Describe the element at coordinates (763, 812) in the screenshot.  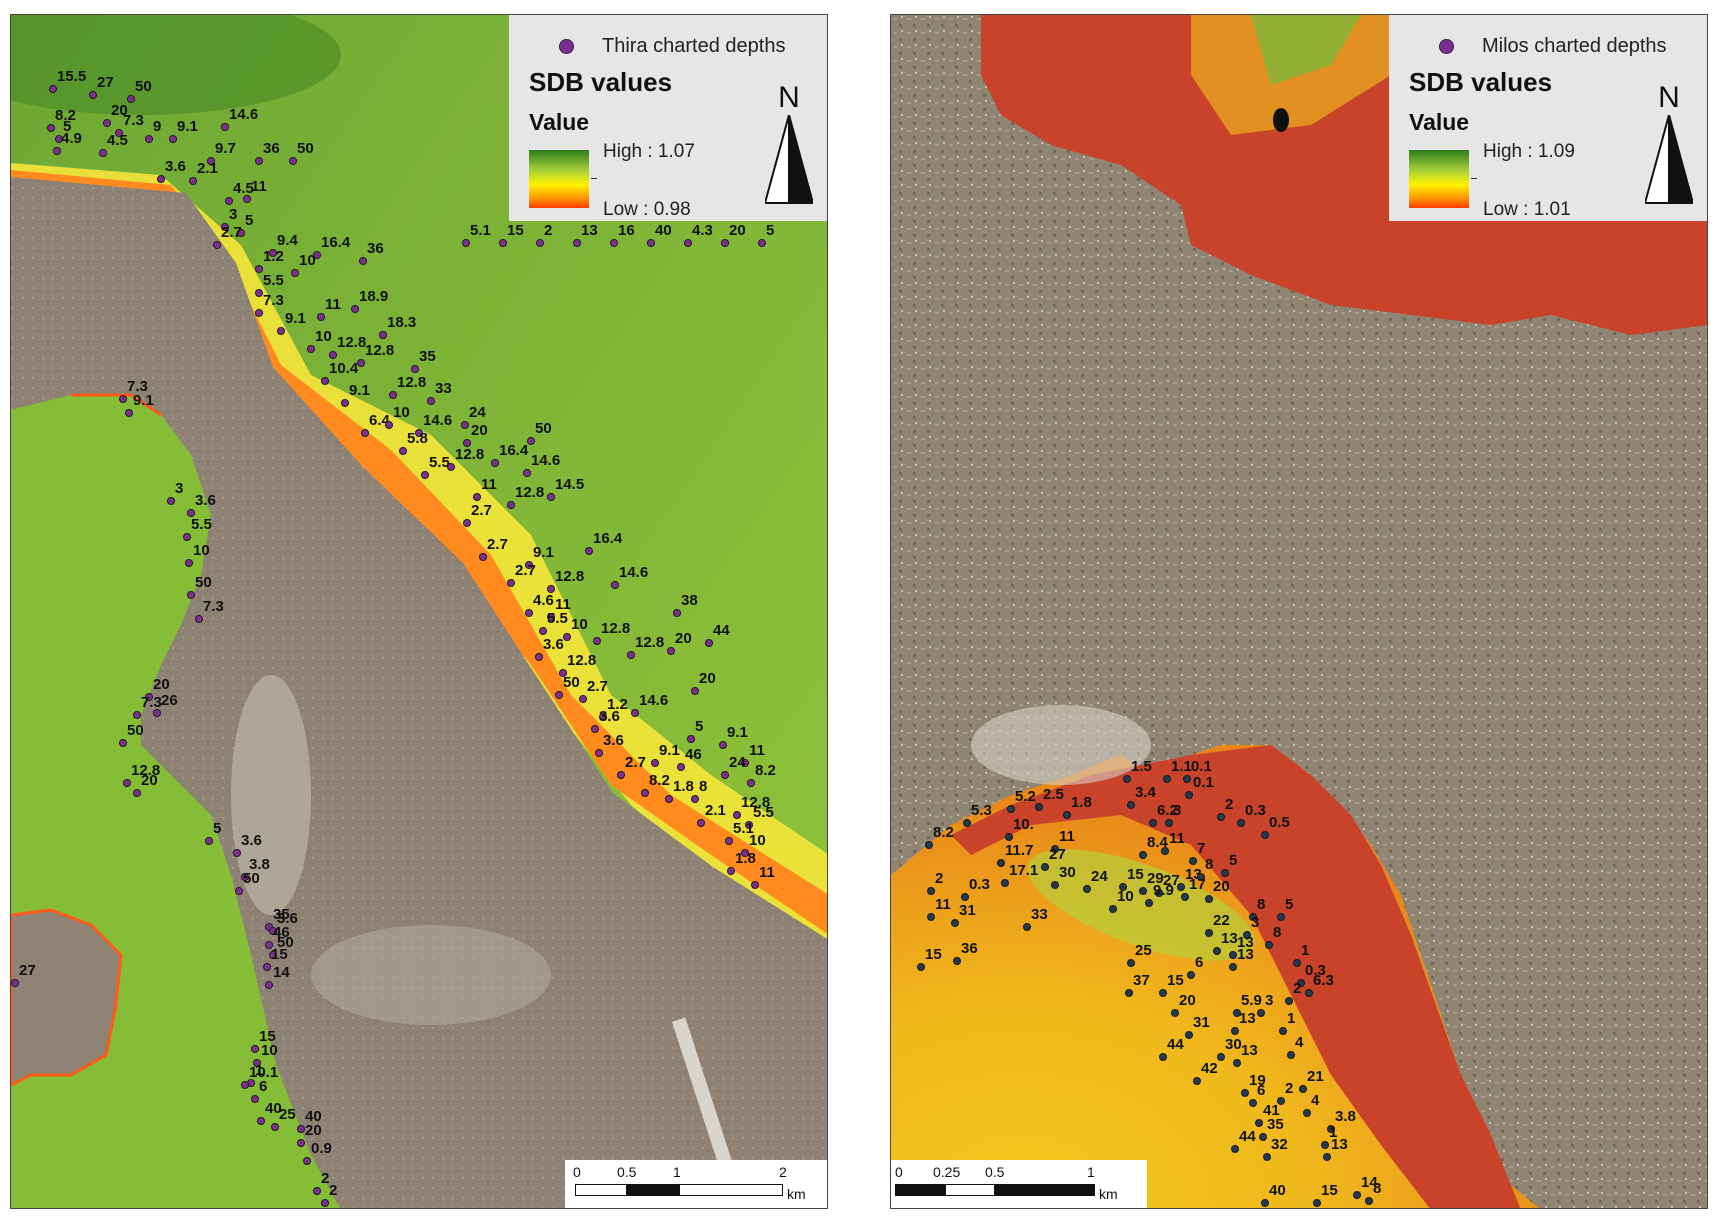
I see `depth-label: 5.5` at that location.